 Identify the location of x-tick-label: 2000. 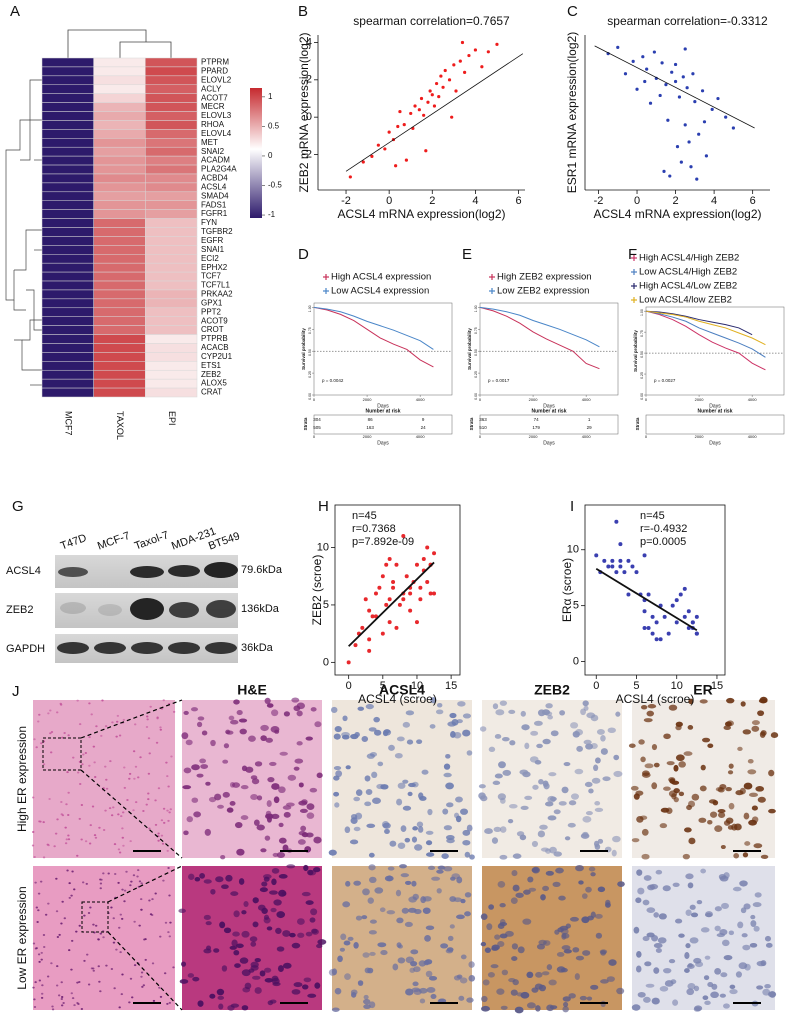
(368, 436).